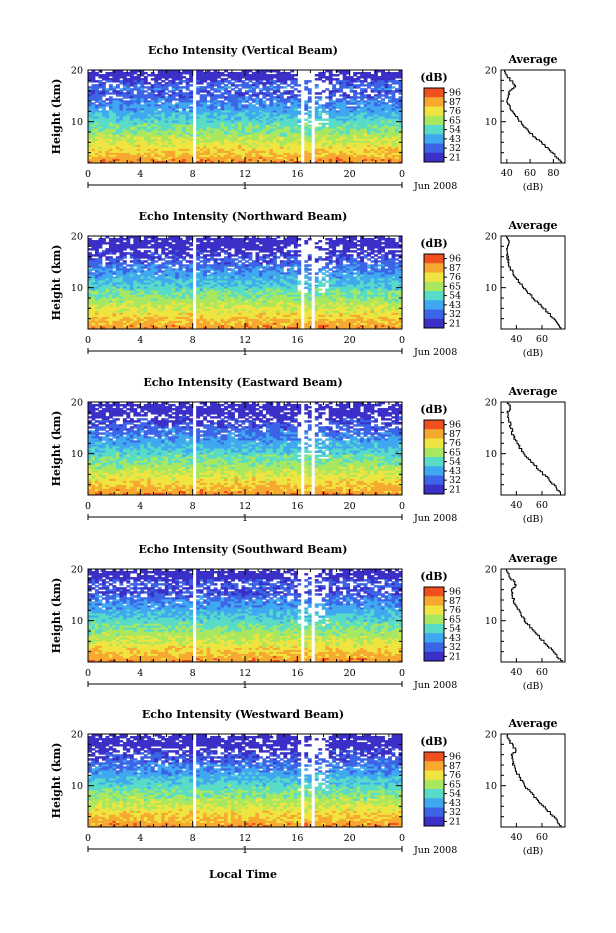 Image resolution: width=616 pixels, height=933 pixels. Describe the element at coordinates (243, 216) in the screenshot. I see `panel-title: Echo Intensity (Northward Beam)` at that location.